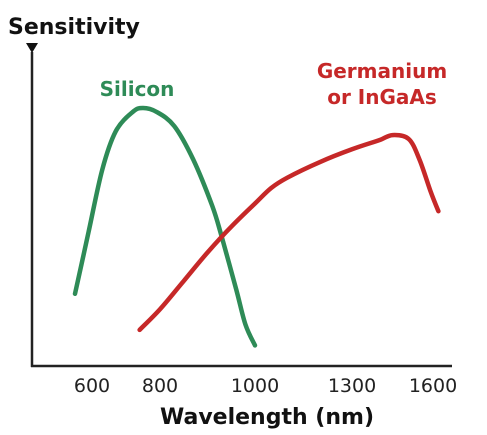  I want to click on x-tick-labels: 600 800 1000 1300 1600, so click(265, 386).